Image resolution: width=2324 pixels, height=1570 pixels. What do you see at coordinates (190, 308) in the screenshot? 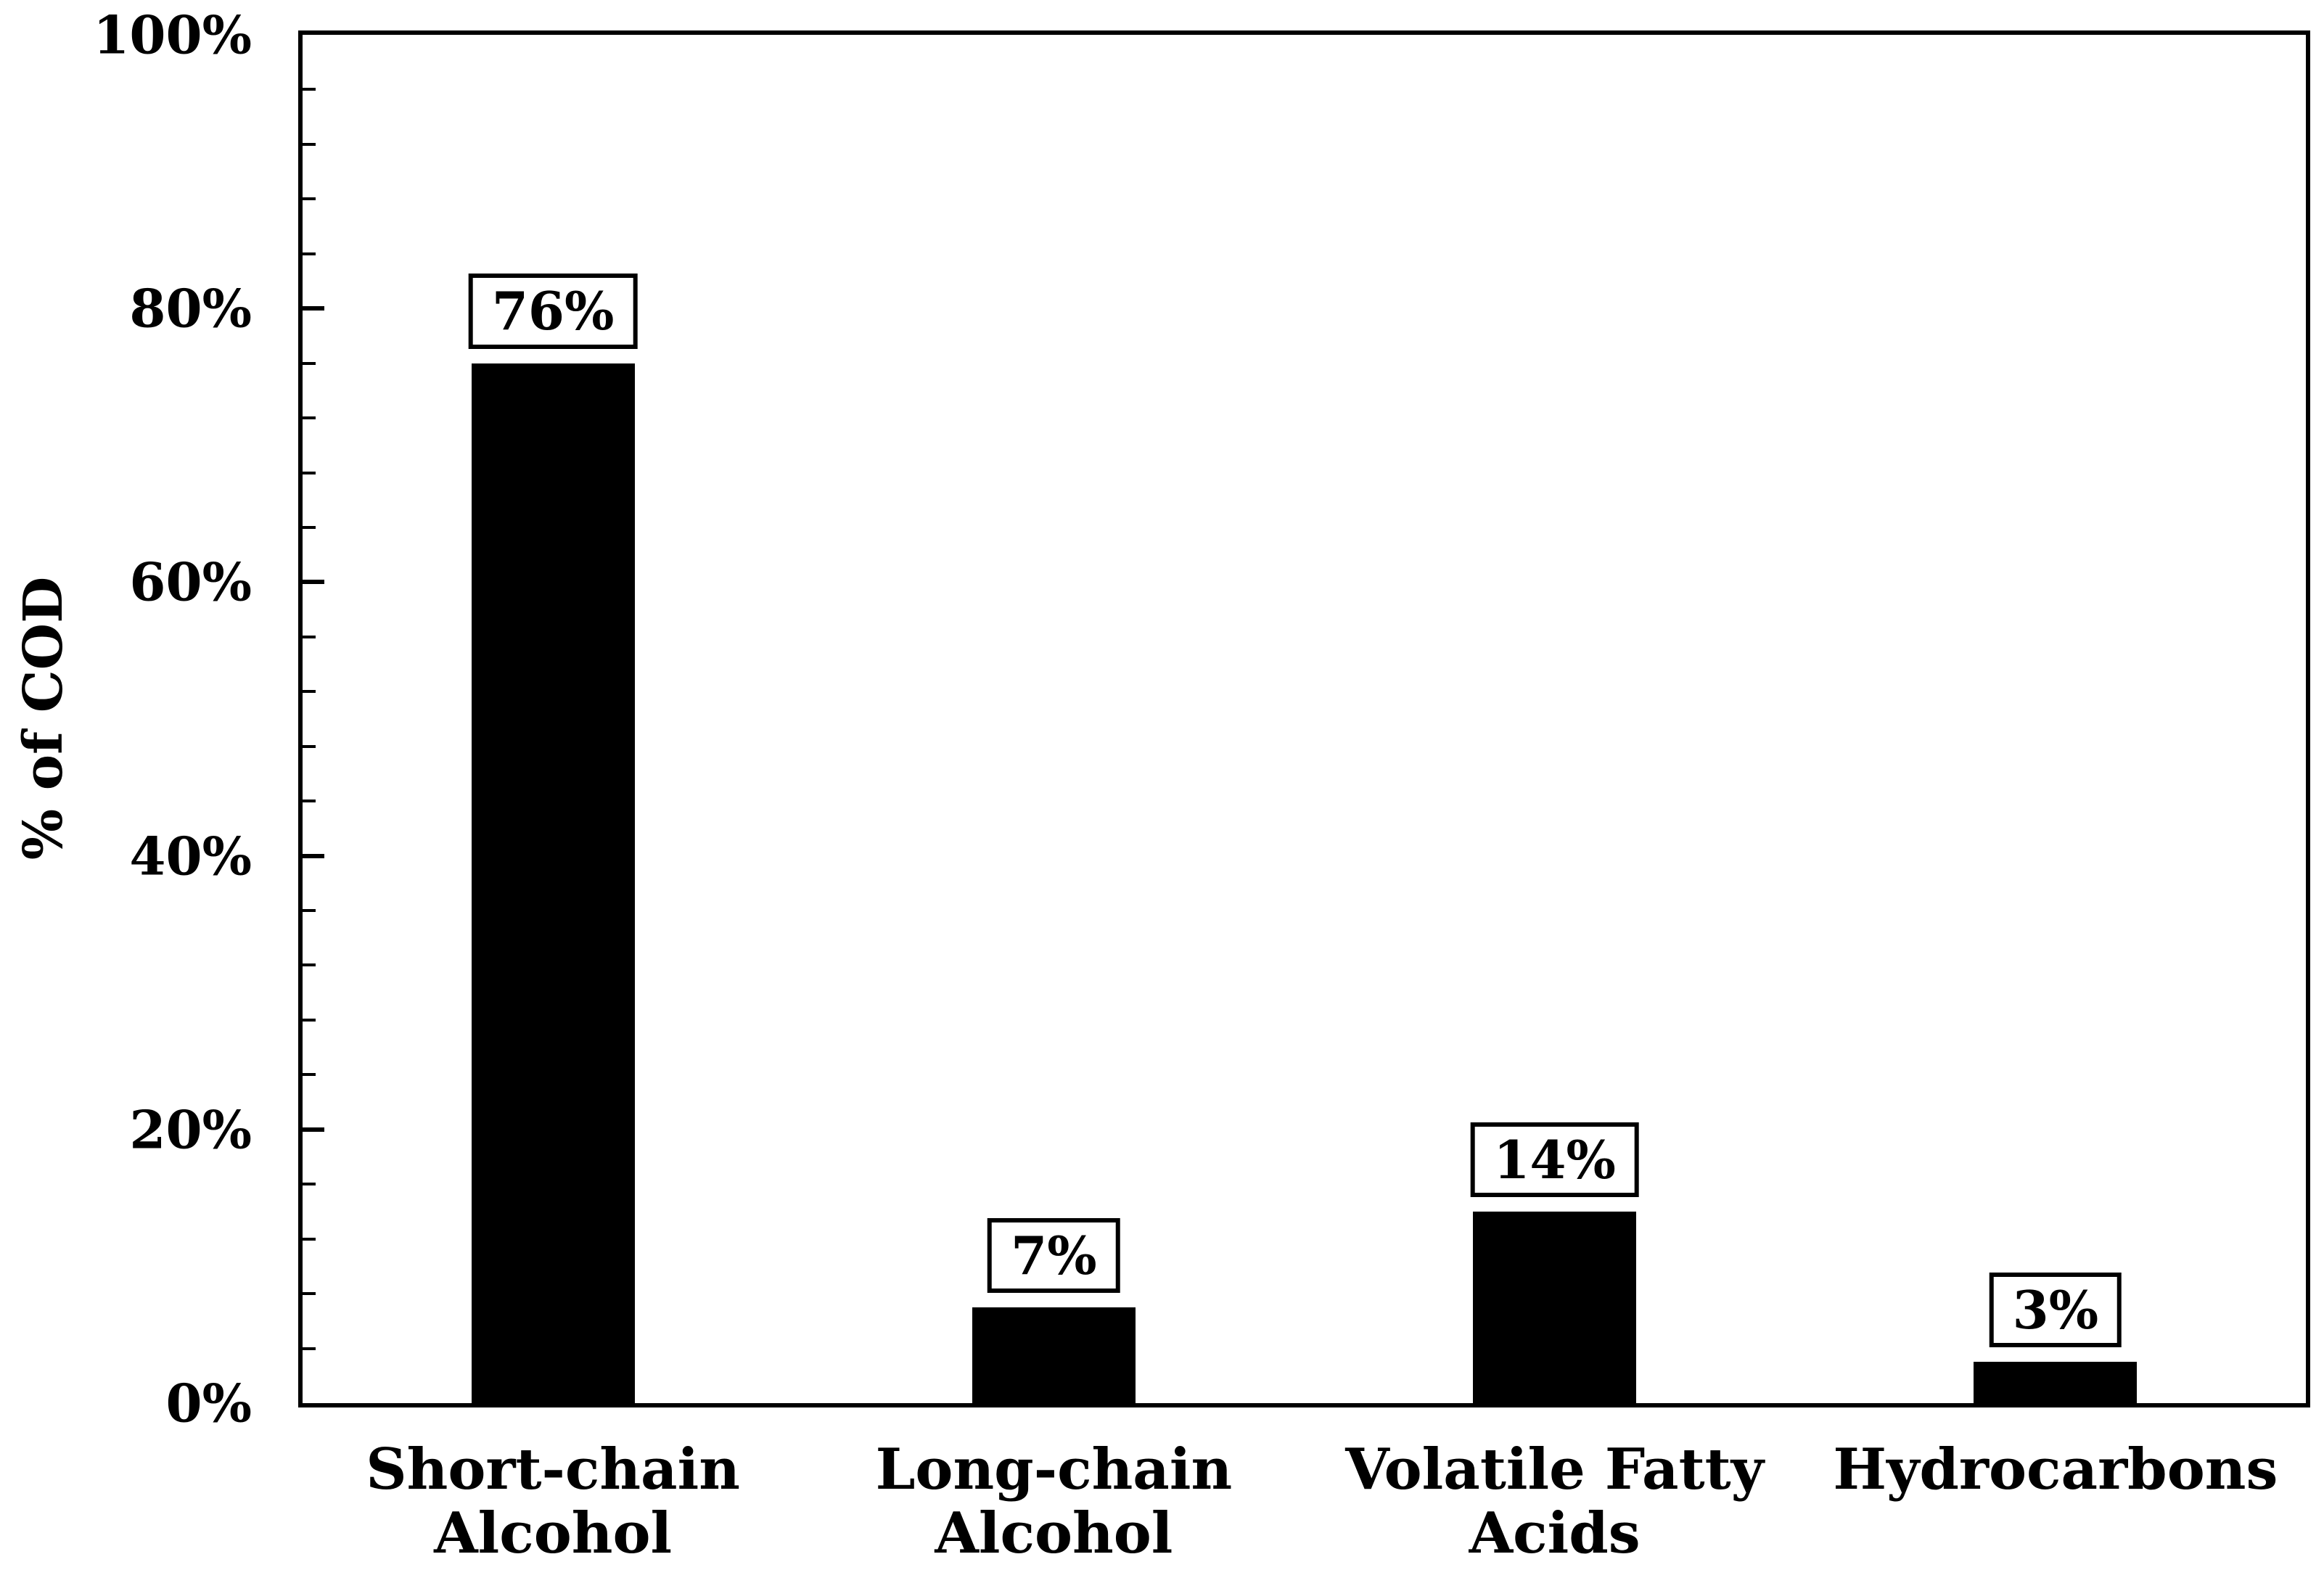
I see `y-tick-label: 80%` at bounding box center [190, 308].